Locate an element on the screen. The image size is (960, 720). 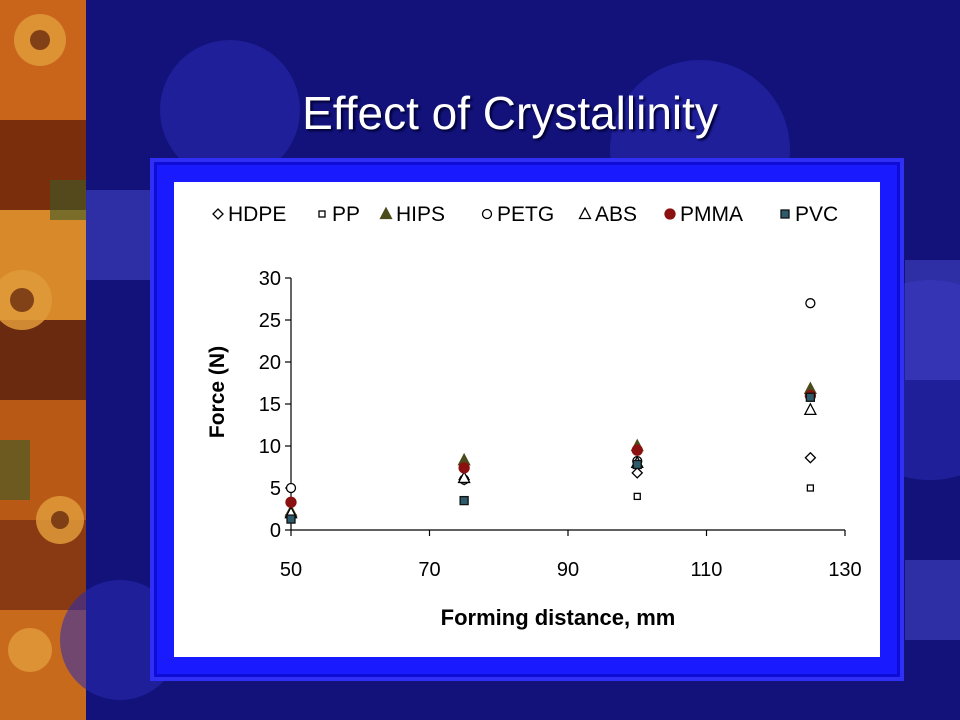
legend-label: PMMA is located at coordinates (711, 214).